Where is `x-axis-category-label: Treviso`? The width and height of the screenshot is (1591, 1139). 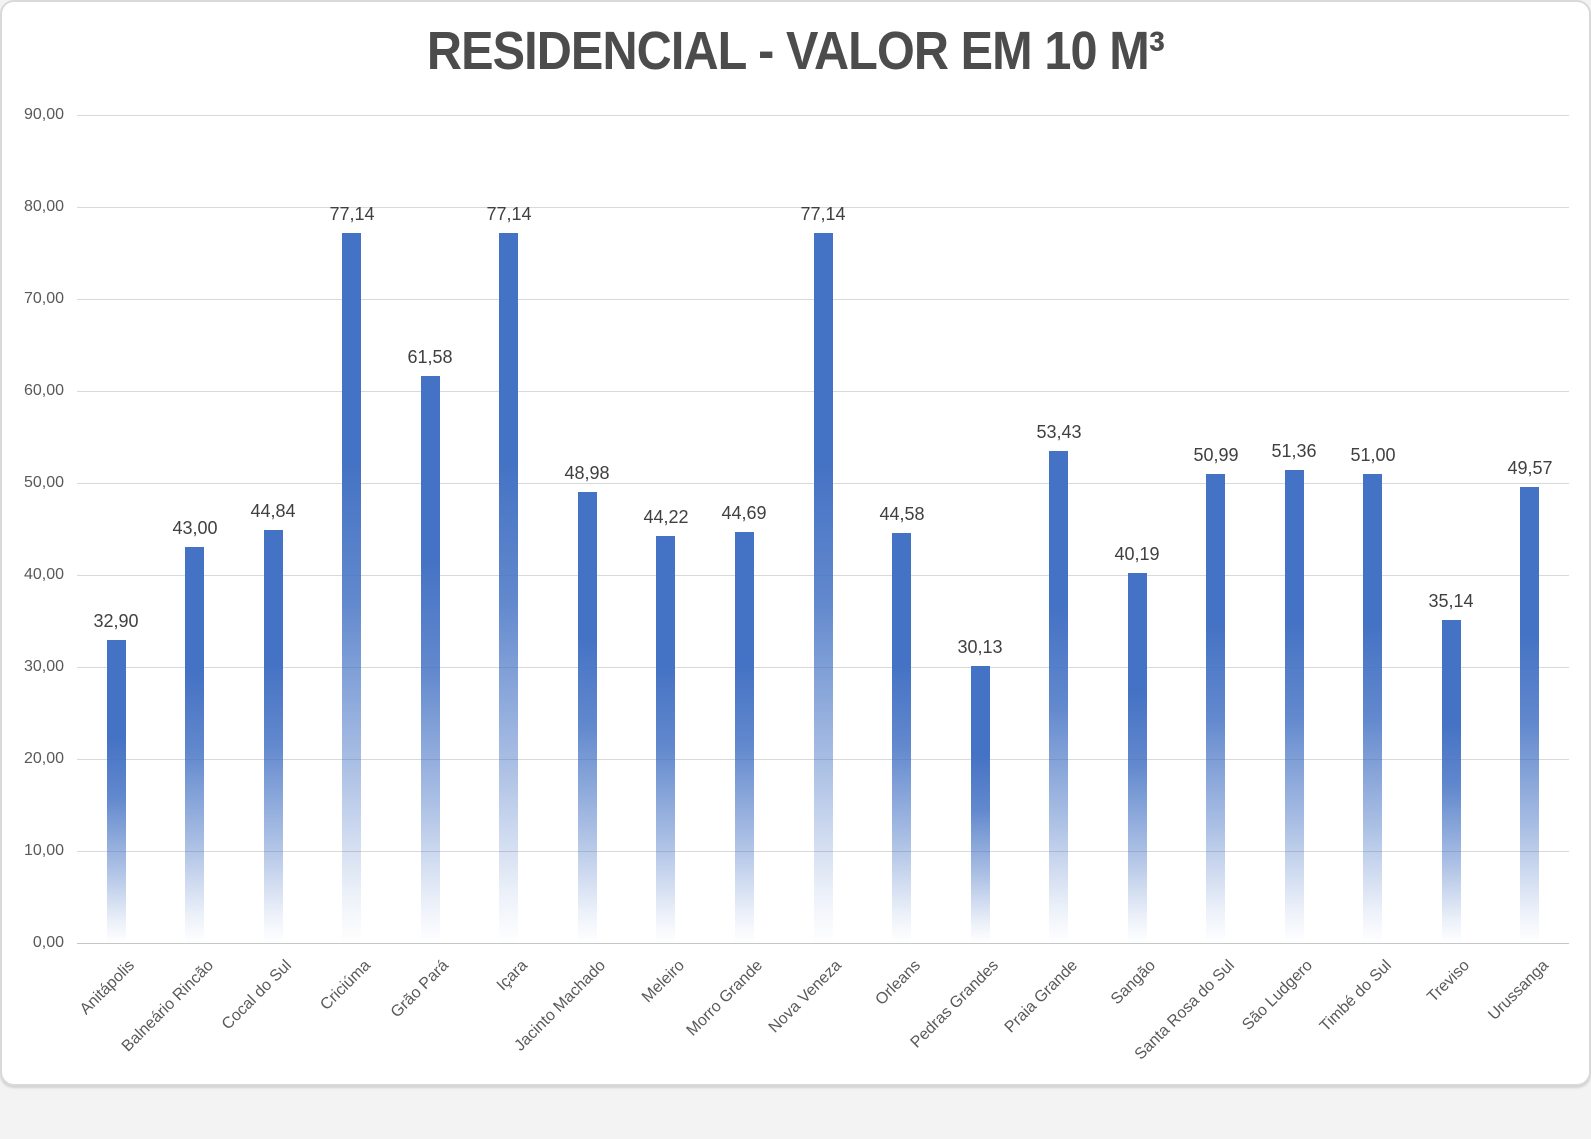
x-axis-category-label: Treviso is located at coordinates (1449, 981).